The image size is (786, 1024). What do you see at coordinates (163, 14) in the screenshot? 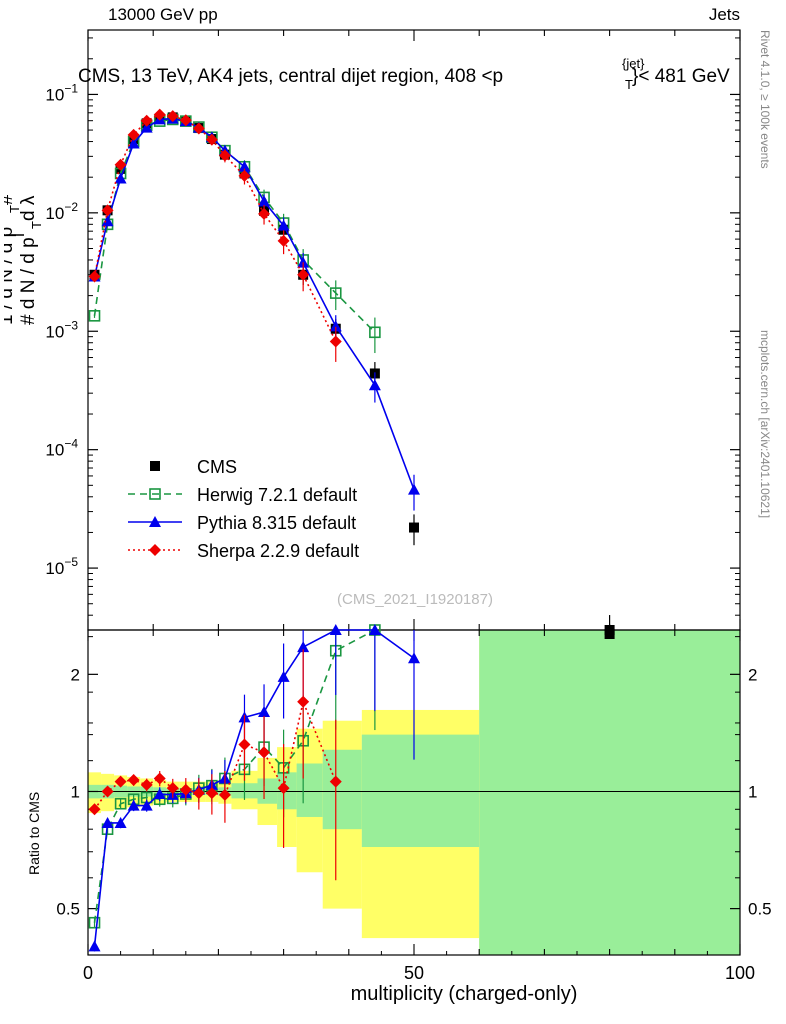
I see `header-left: 13000 GeV pp` at bounding box center [163, 14].